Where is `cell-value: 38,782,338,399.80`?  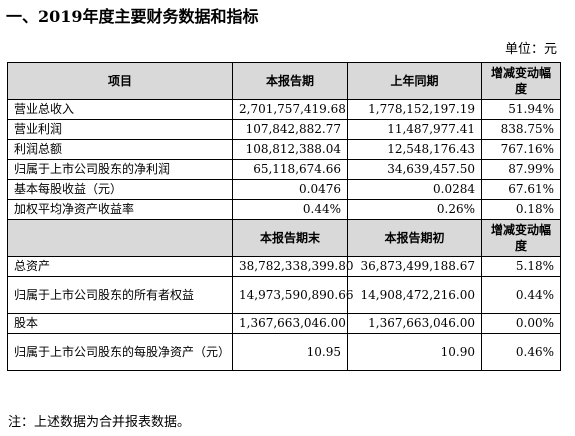
cell-value: 38,782,338,399.80 is located at coordinates (293, 266).